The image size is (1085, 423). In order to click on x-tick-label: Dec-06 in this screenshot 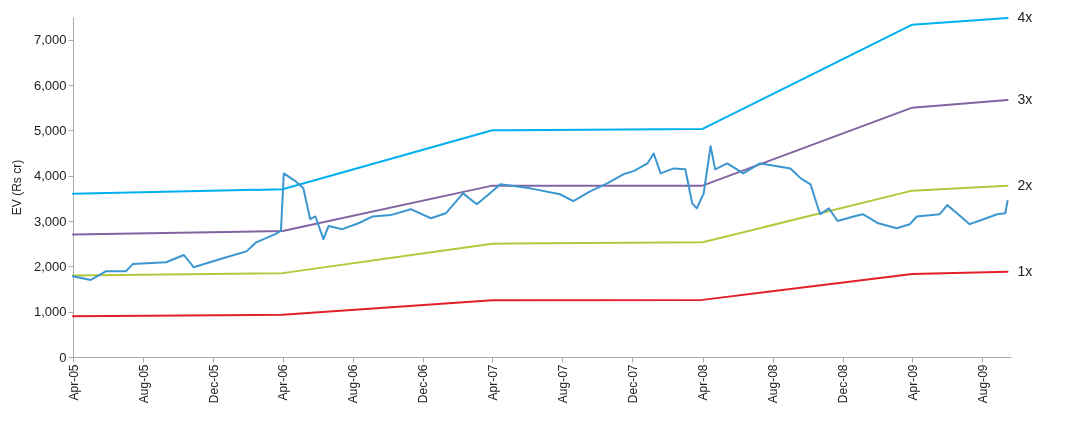, I will do `click(423, 384)`.